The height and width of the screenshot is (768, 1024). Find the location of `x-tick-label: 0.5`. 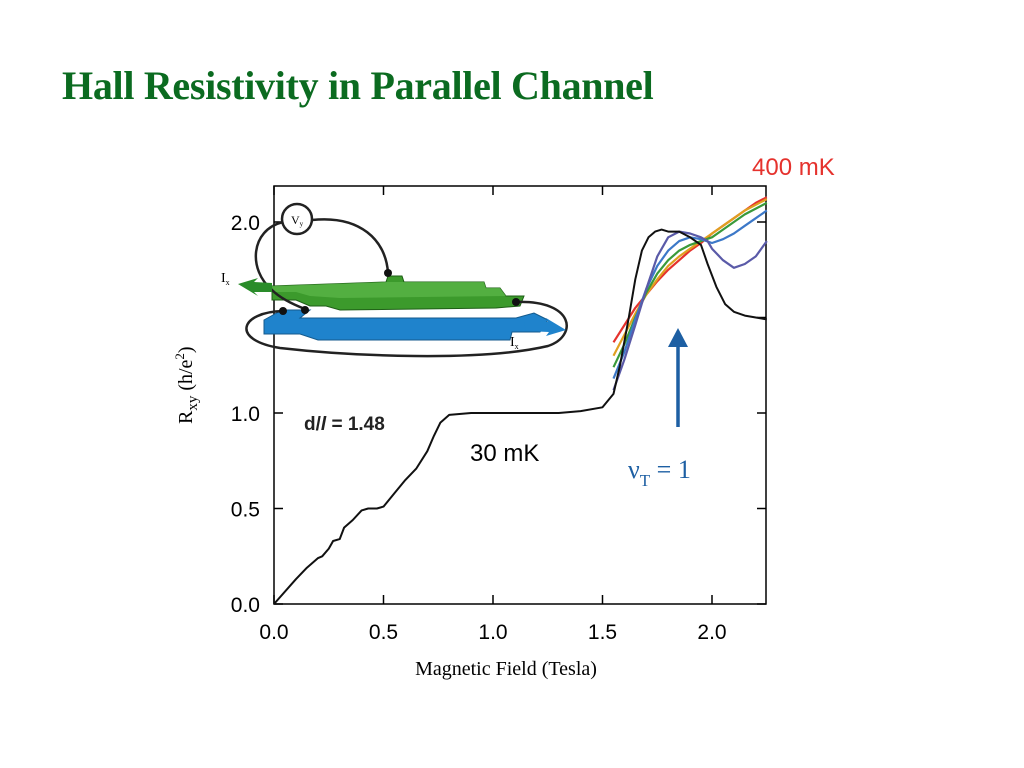

x-tick-label: 0.5 is located at coordinates (383, 632).